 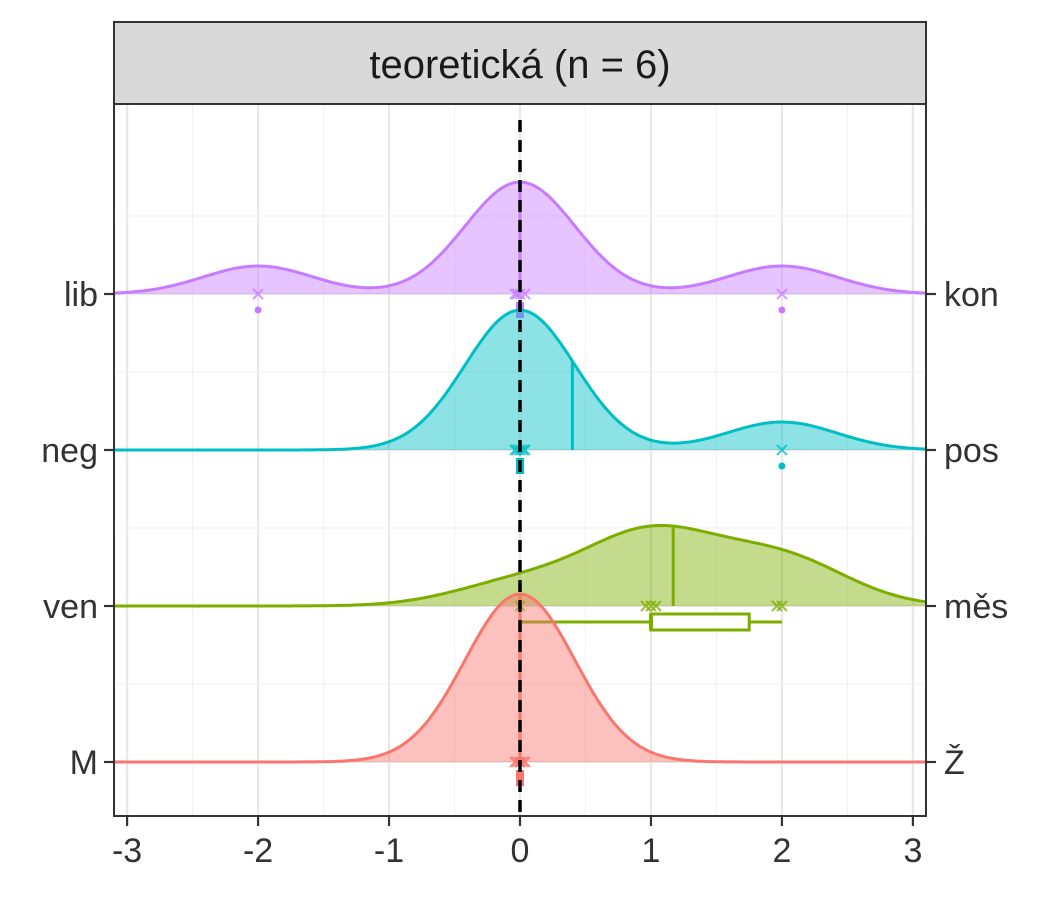 I want to click on y-tick-label-right: pos, so click(x=971, y=451).